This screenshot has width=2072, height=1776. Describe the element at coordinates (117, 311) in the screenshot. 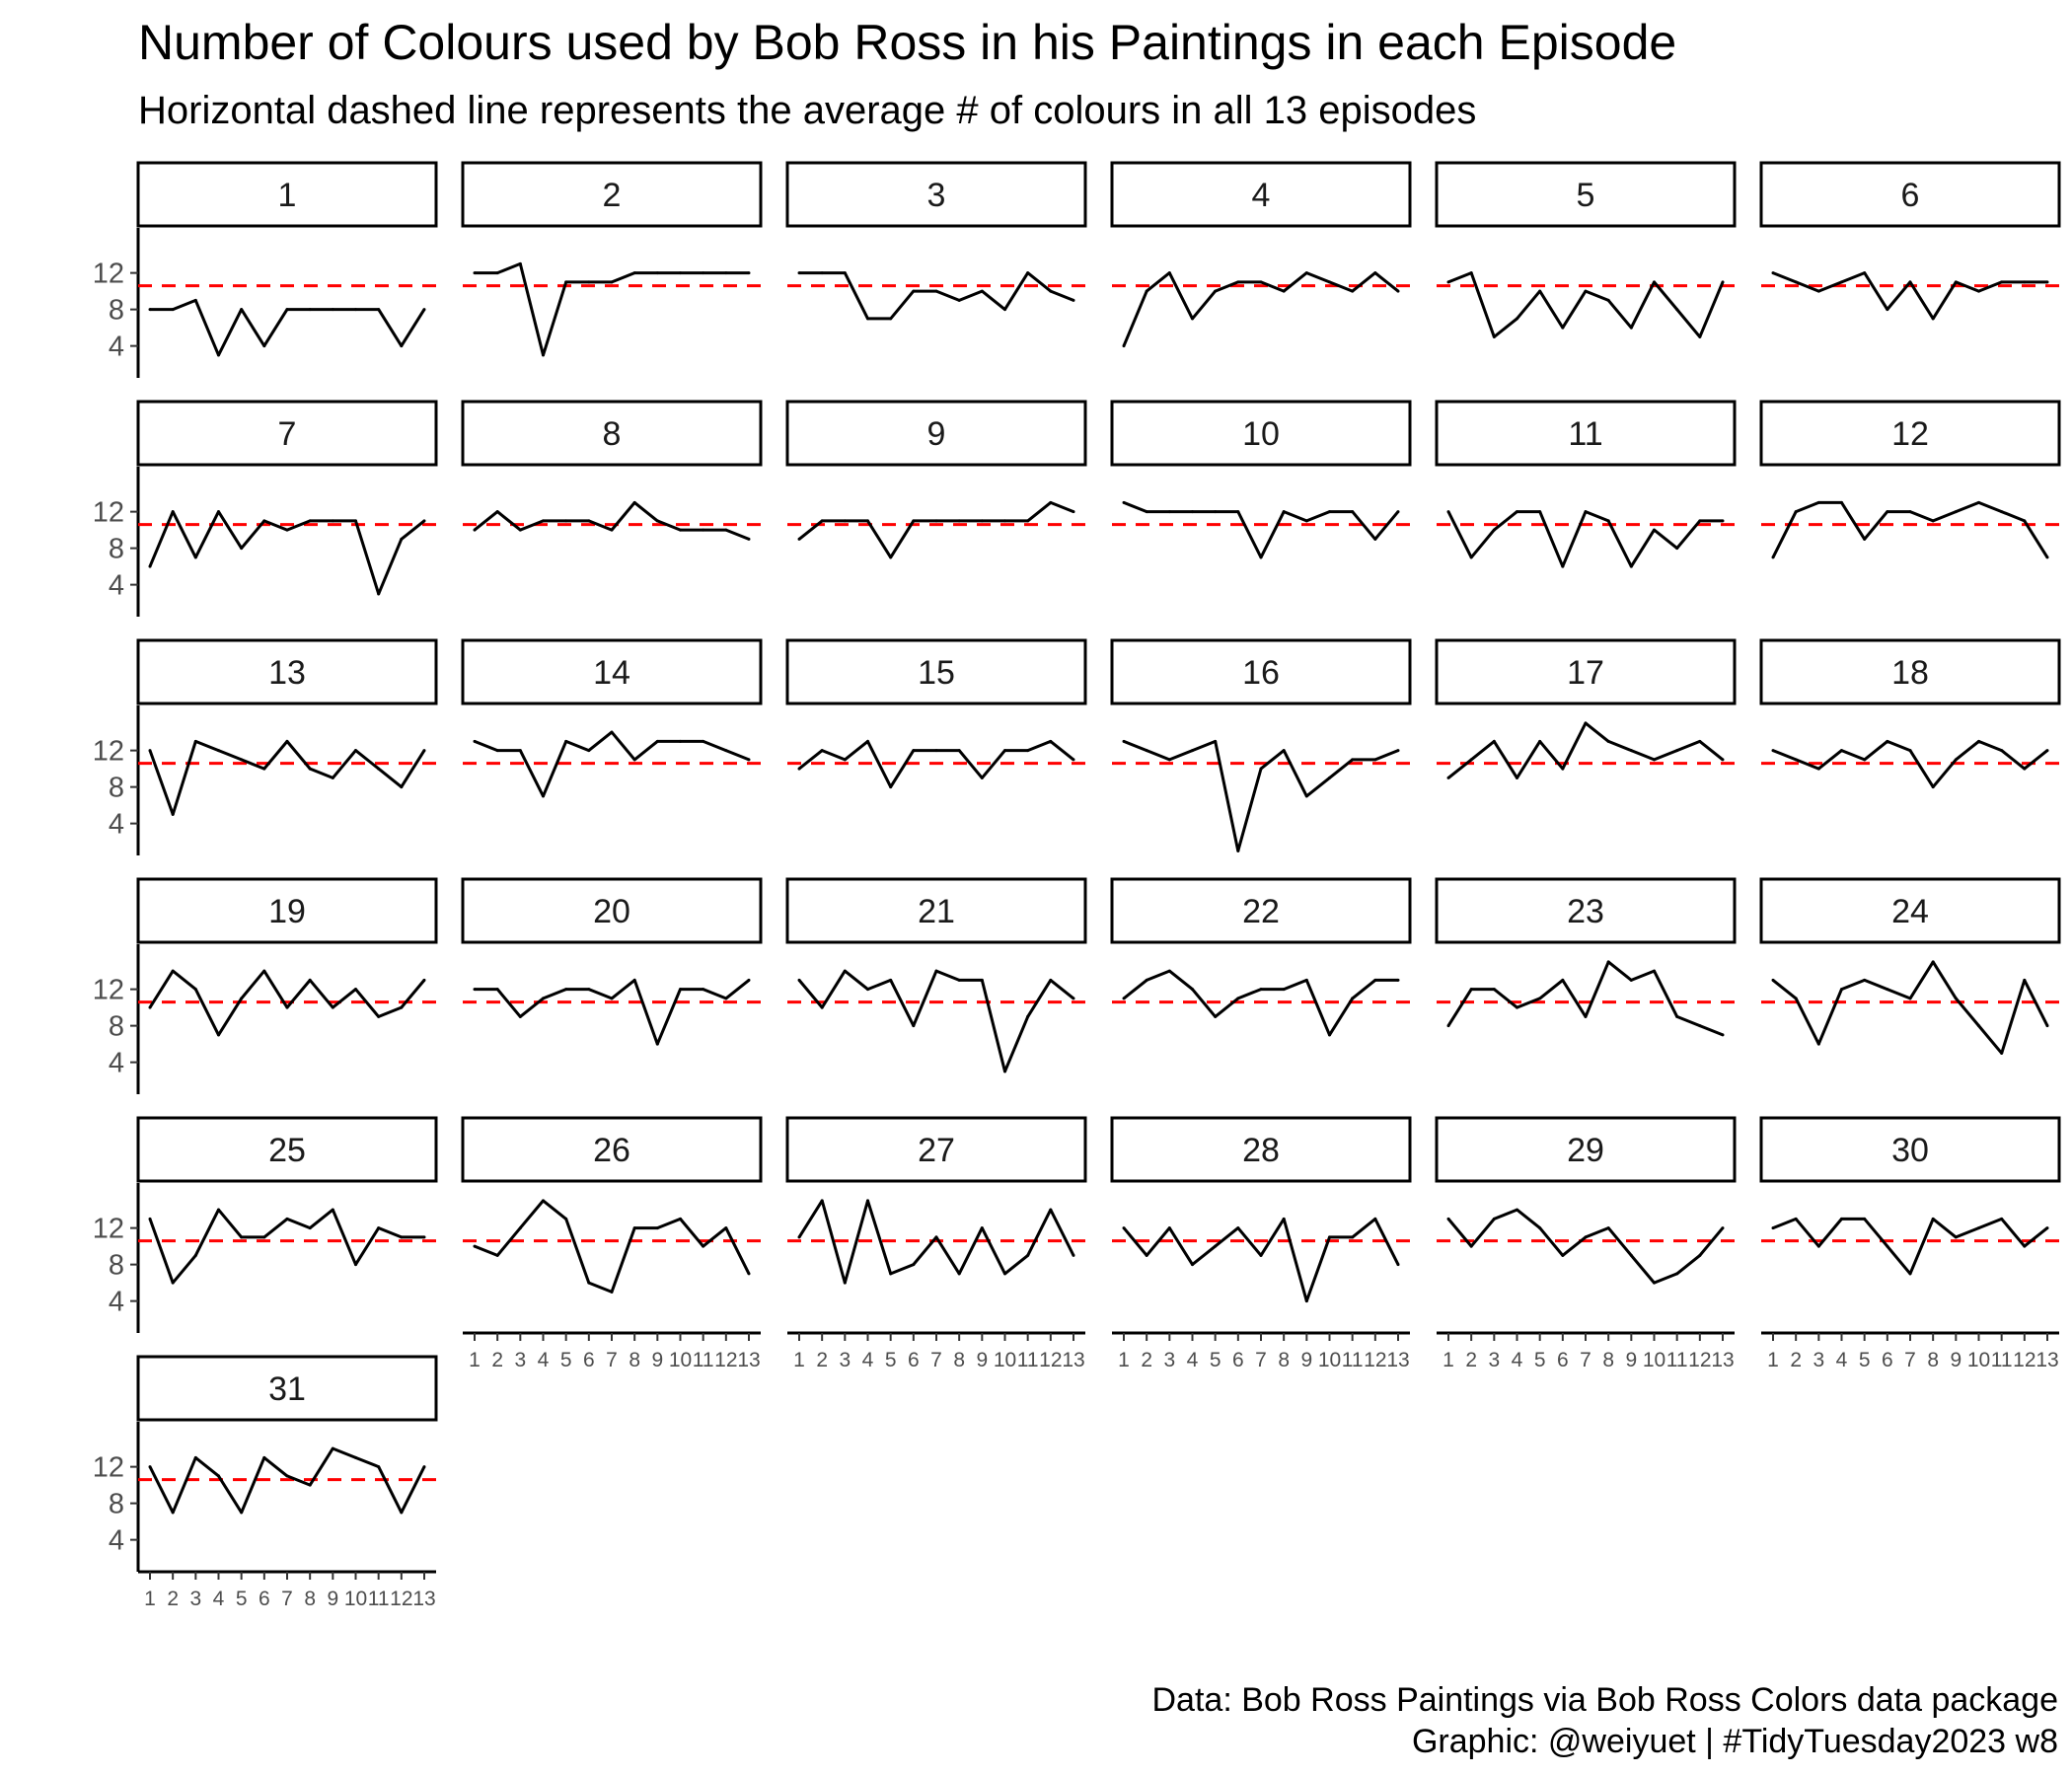

I see `y-tick-label: 8` at that location.